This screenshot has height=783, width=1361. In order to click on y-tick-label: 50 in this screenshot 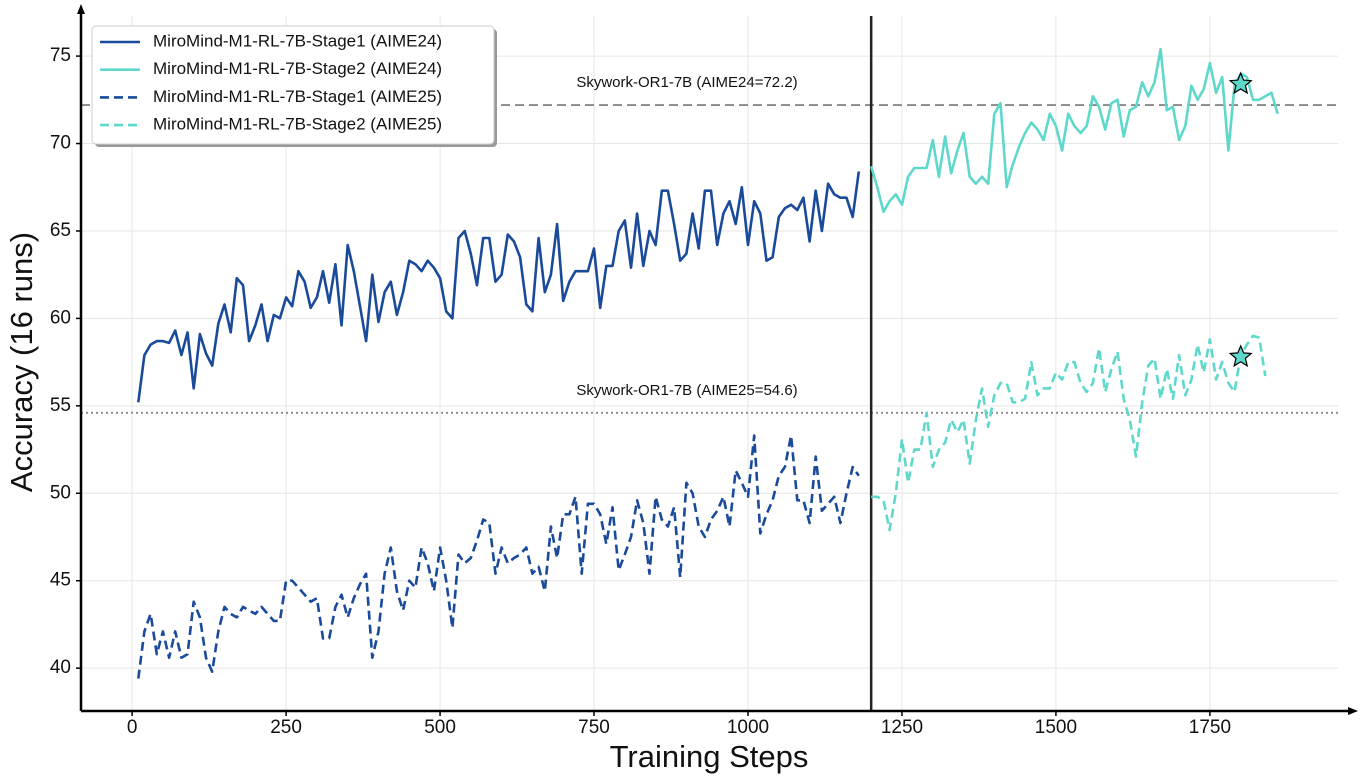, I will do `click(60, 492)`.